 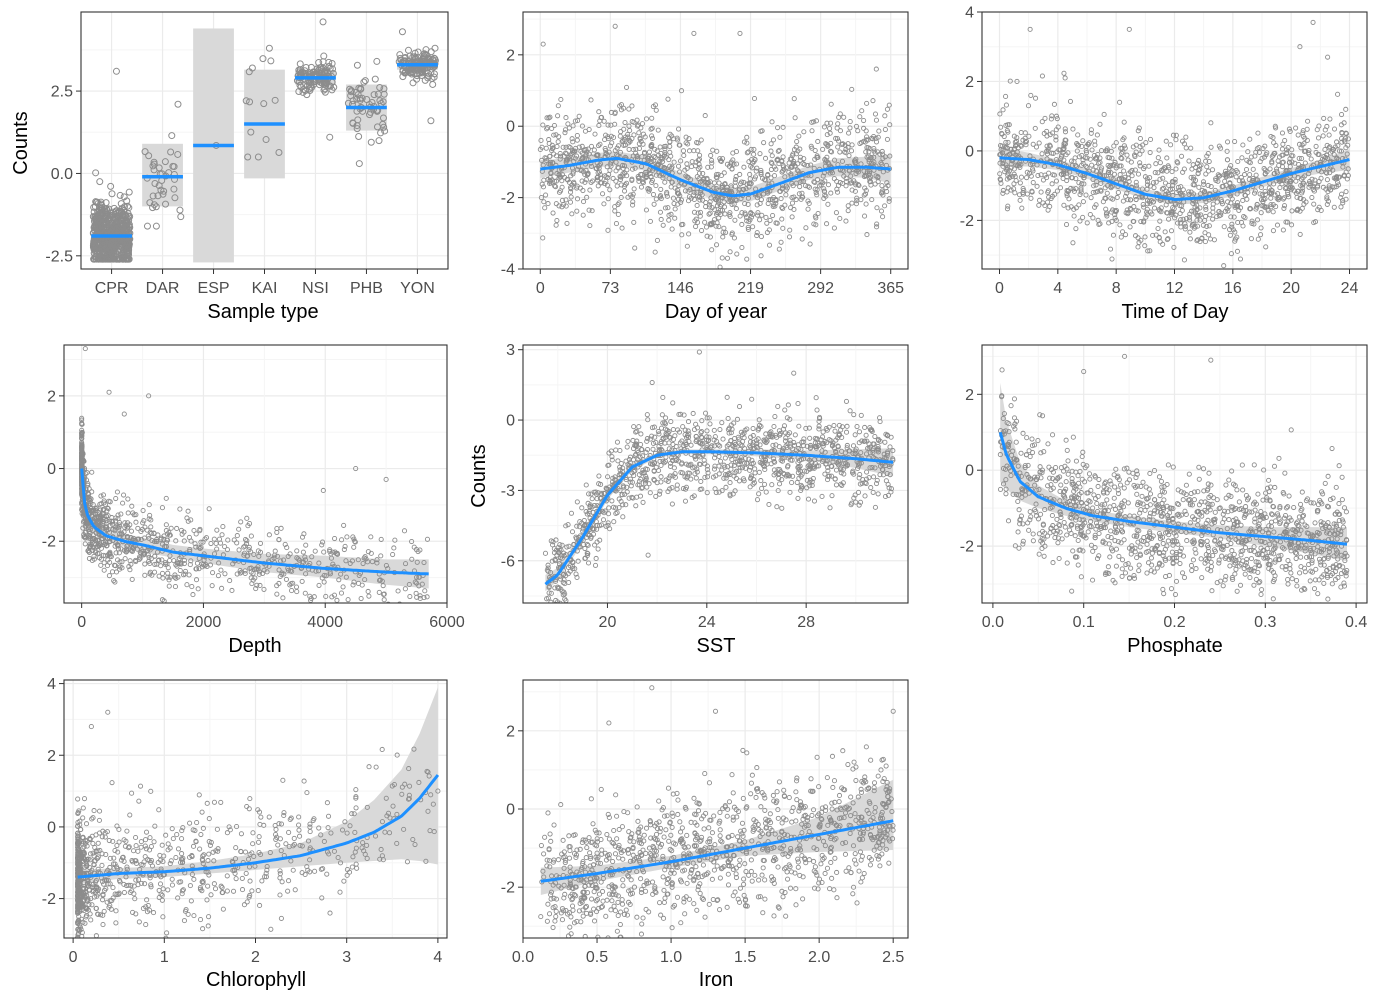 I want to click on y-tick-label: 0, so click(x=510, y=127).